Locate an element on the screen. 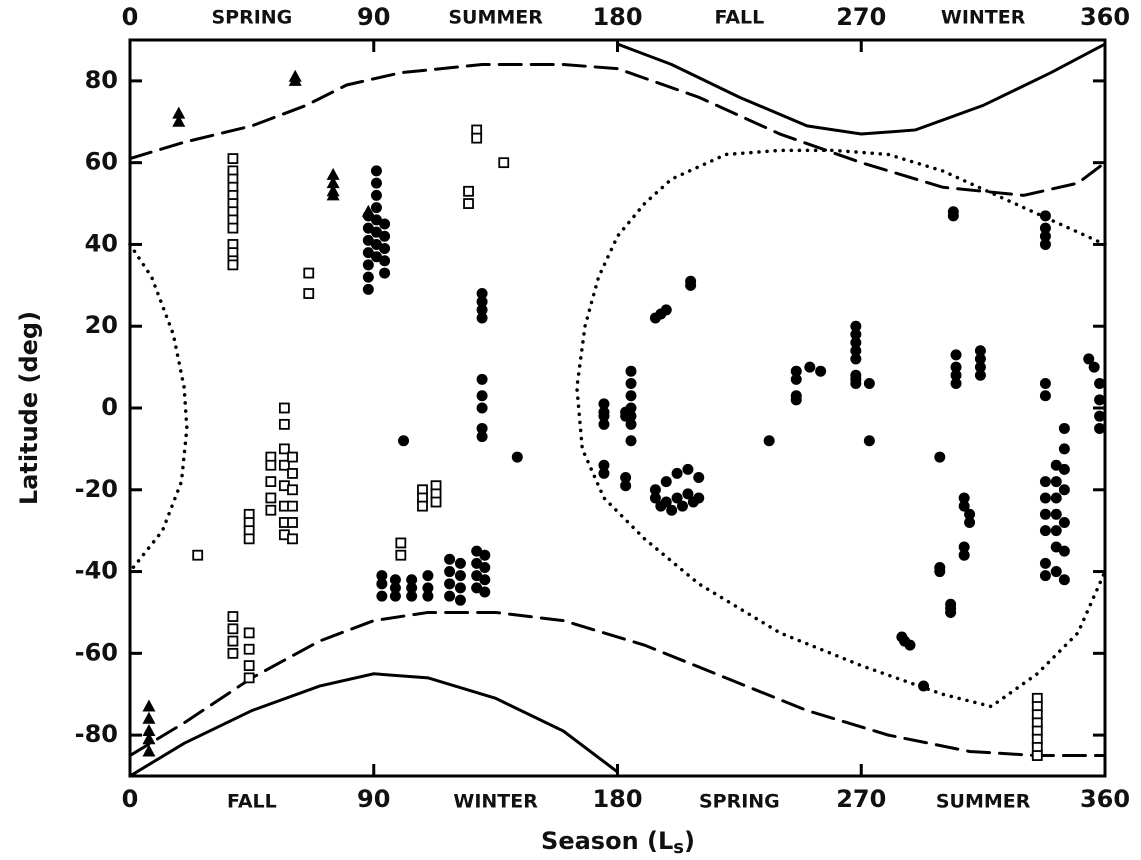 The height and width of the screenshot is (860, 1141). x-tick-label-top: 180 is located at coordinates (617, 17).